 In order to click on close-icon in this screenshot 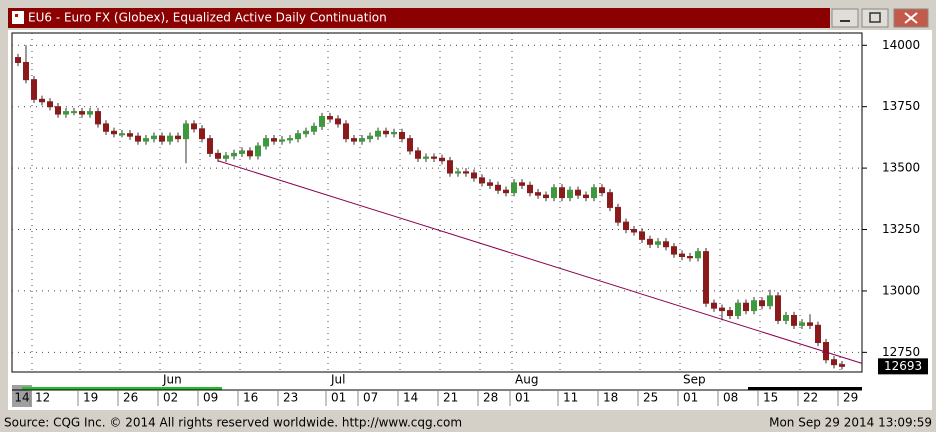, I will do `click(911, 18)`.